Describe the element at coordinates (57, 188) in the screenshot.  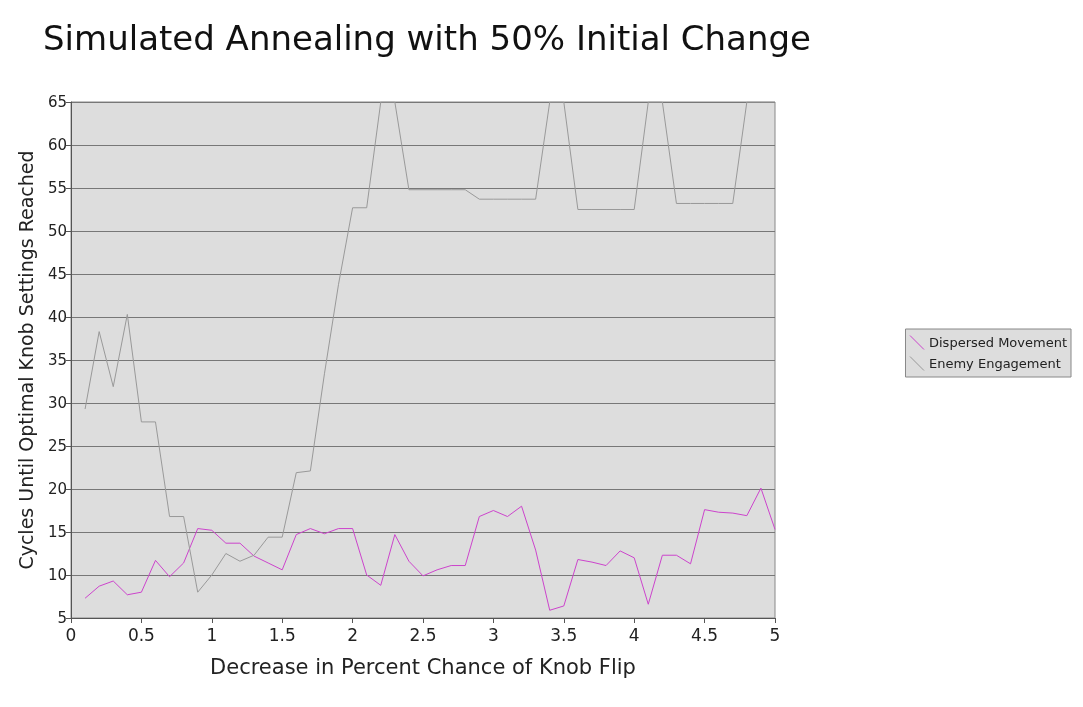
I see `y-tick-label: 55` at that location.